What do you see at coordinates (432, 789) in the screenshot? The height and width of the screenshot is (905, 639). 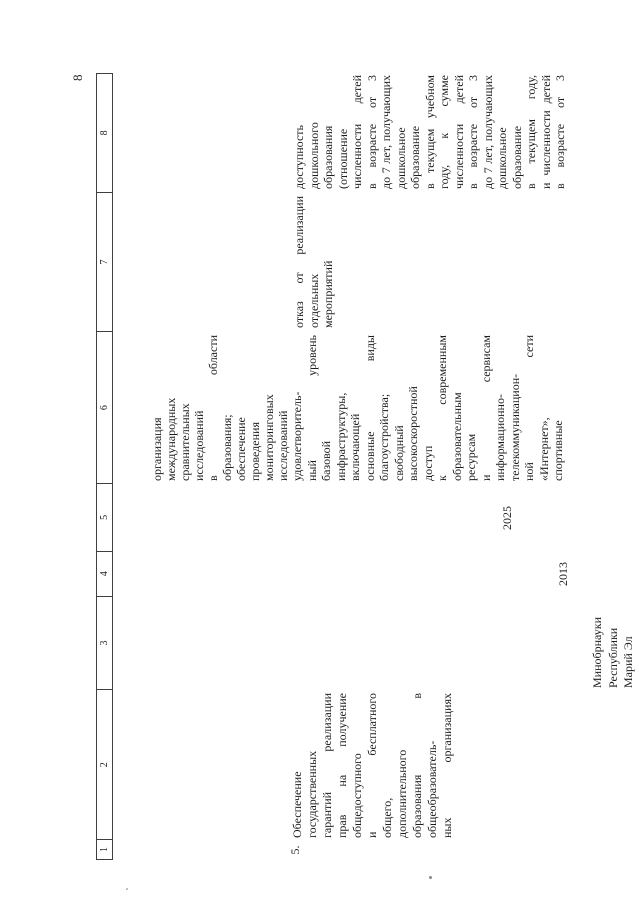 I see `text-line: общеобразователь-` at bounding box center [432, 789].